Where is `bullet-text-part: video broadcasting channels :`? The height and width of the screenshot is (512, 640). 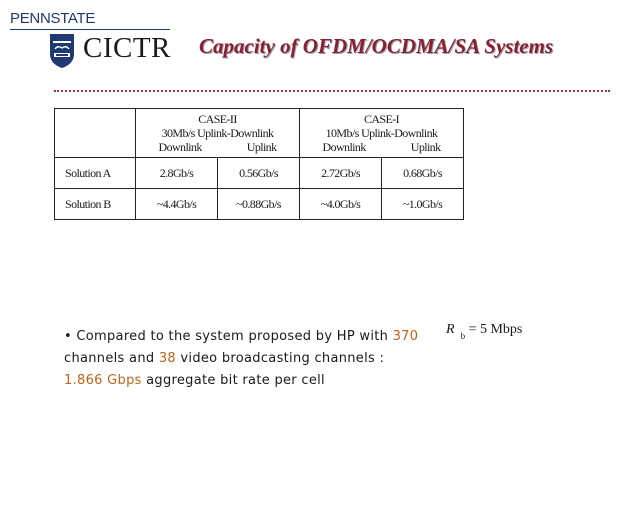 bullet-text-part: video broadcasting channels : is located at coordinates (280, 358).